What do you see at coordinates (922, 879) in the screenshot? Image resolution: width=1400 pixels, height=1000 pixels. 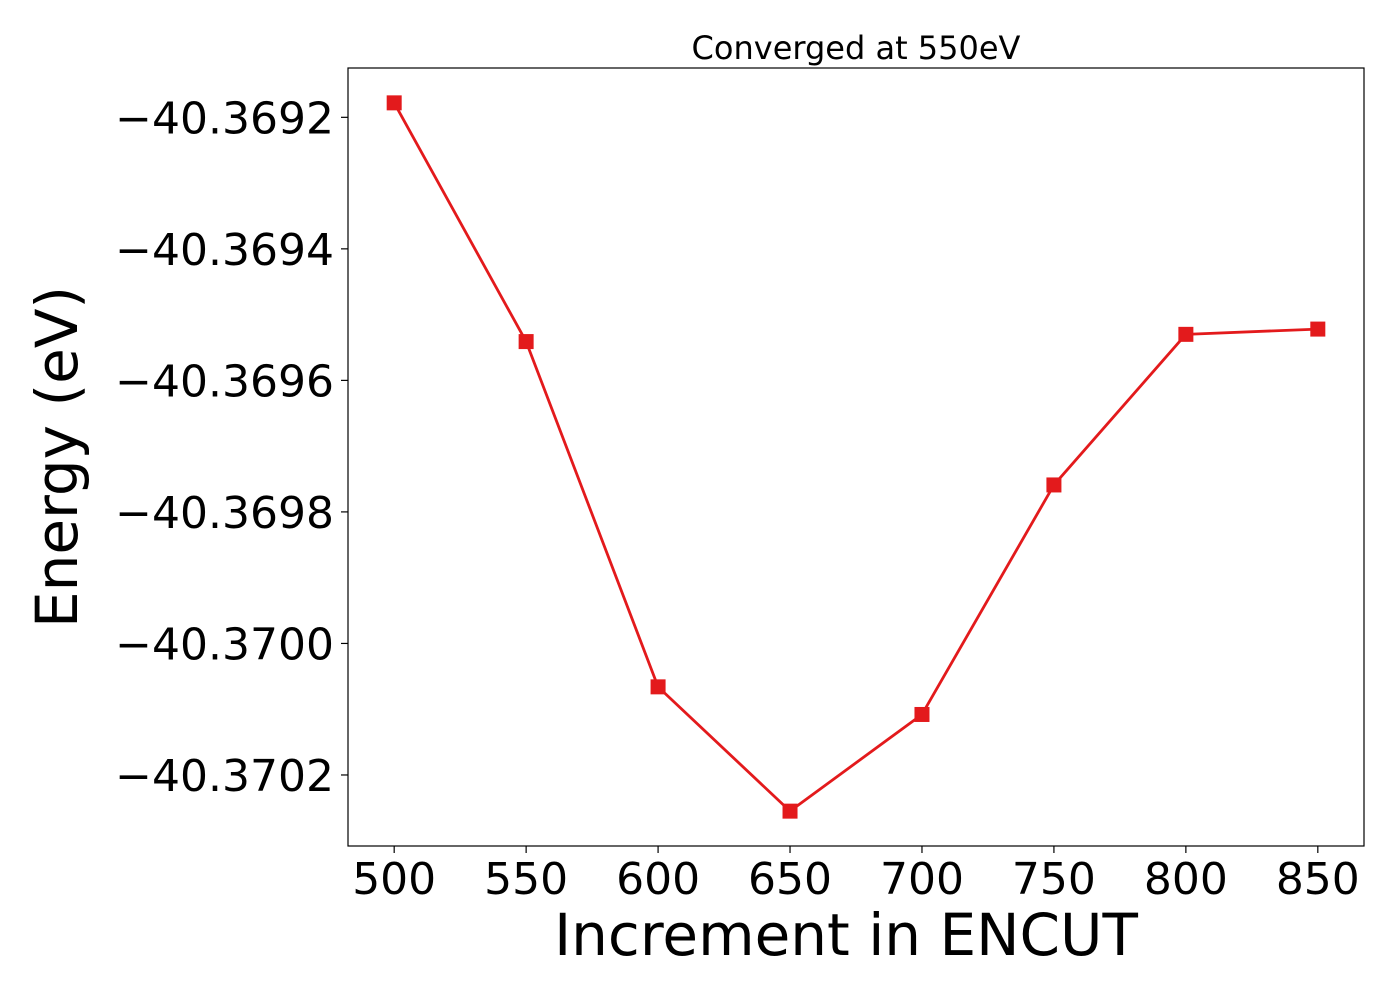 I see `x-tick-label: 700` at bounding box center [922, 879].